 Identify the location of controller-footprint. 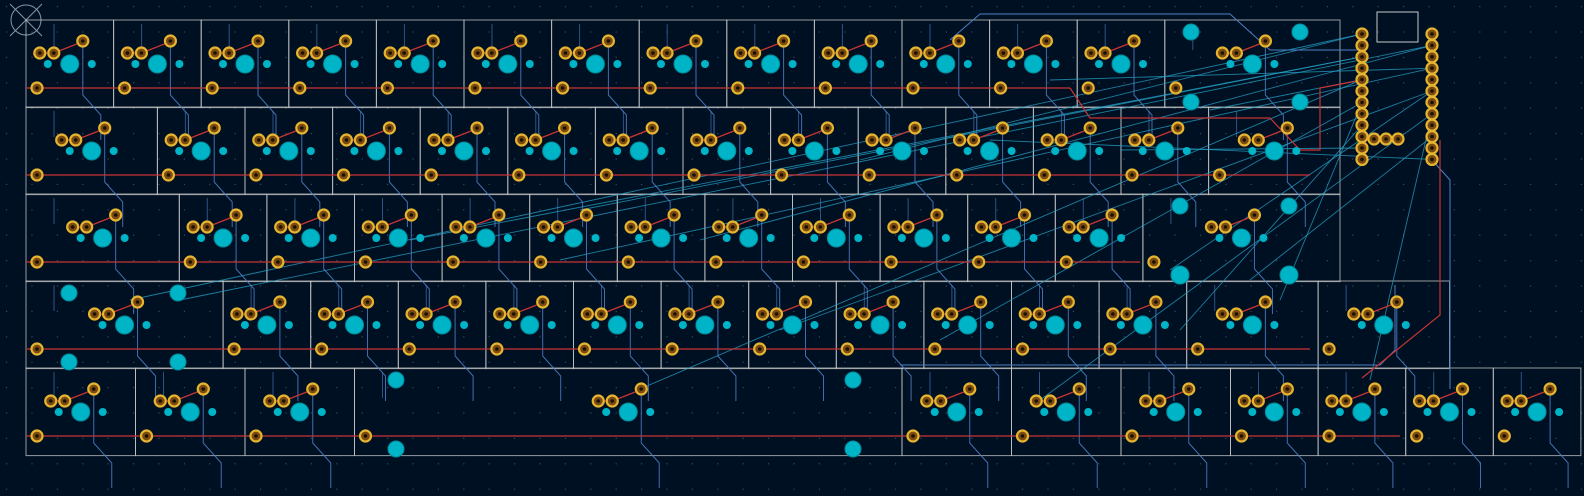
(1397, 88).